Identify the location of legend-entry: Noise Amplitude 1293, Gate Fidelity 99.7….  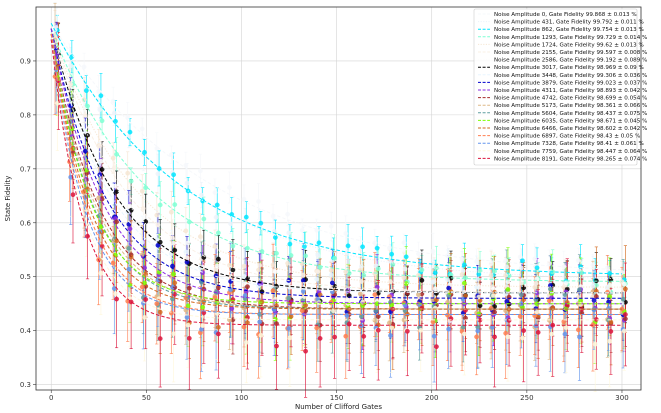
(570, 38).